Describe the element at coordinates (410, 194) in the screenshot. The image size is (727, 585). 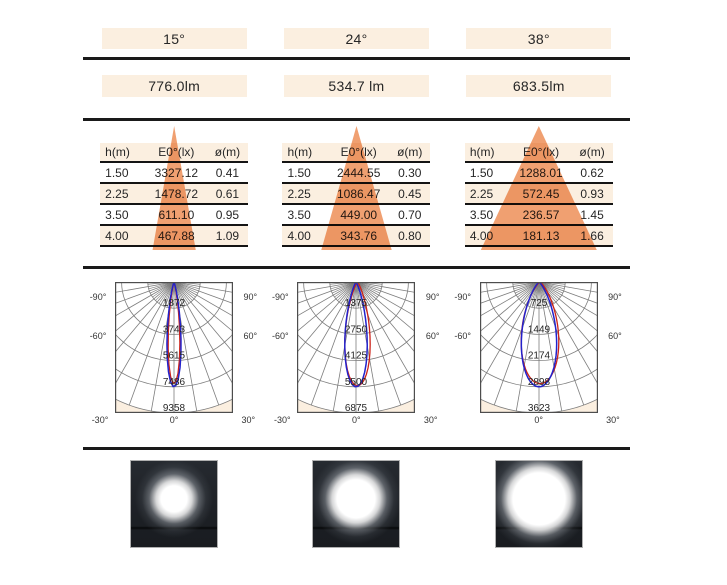
I see `table-cell: 0.45` at that location.